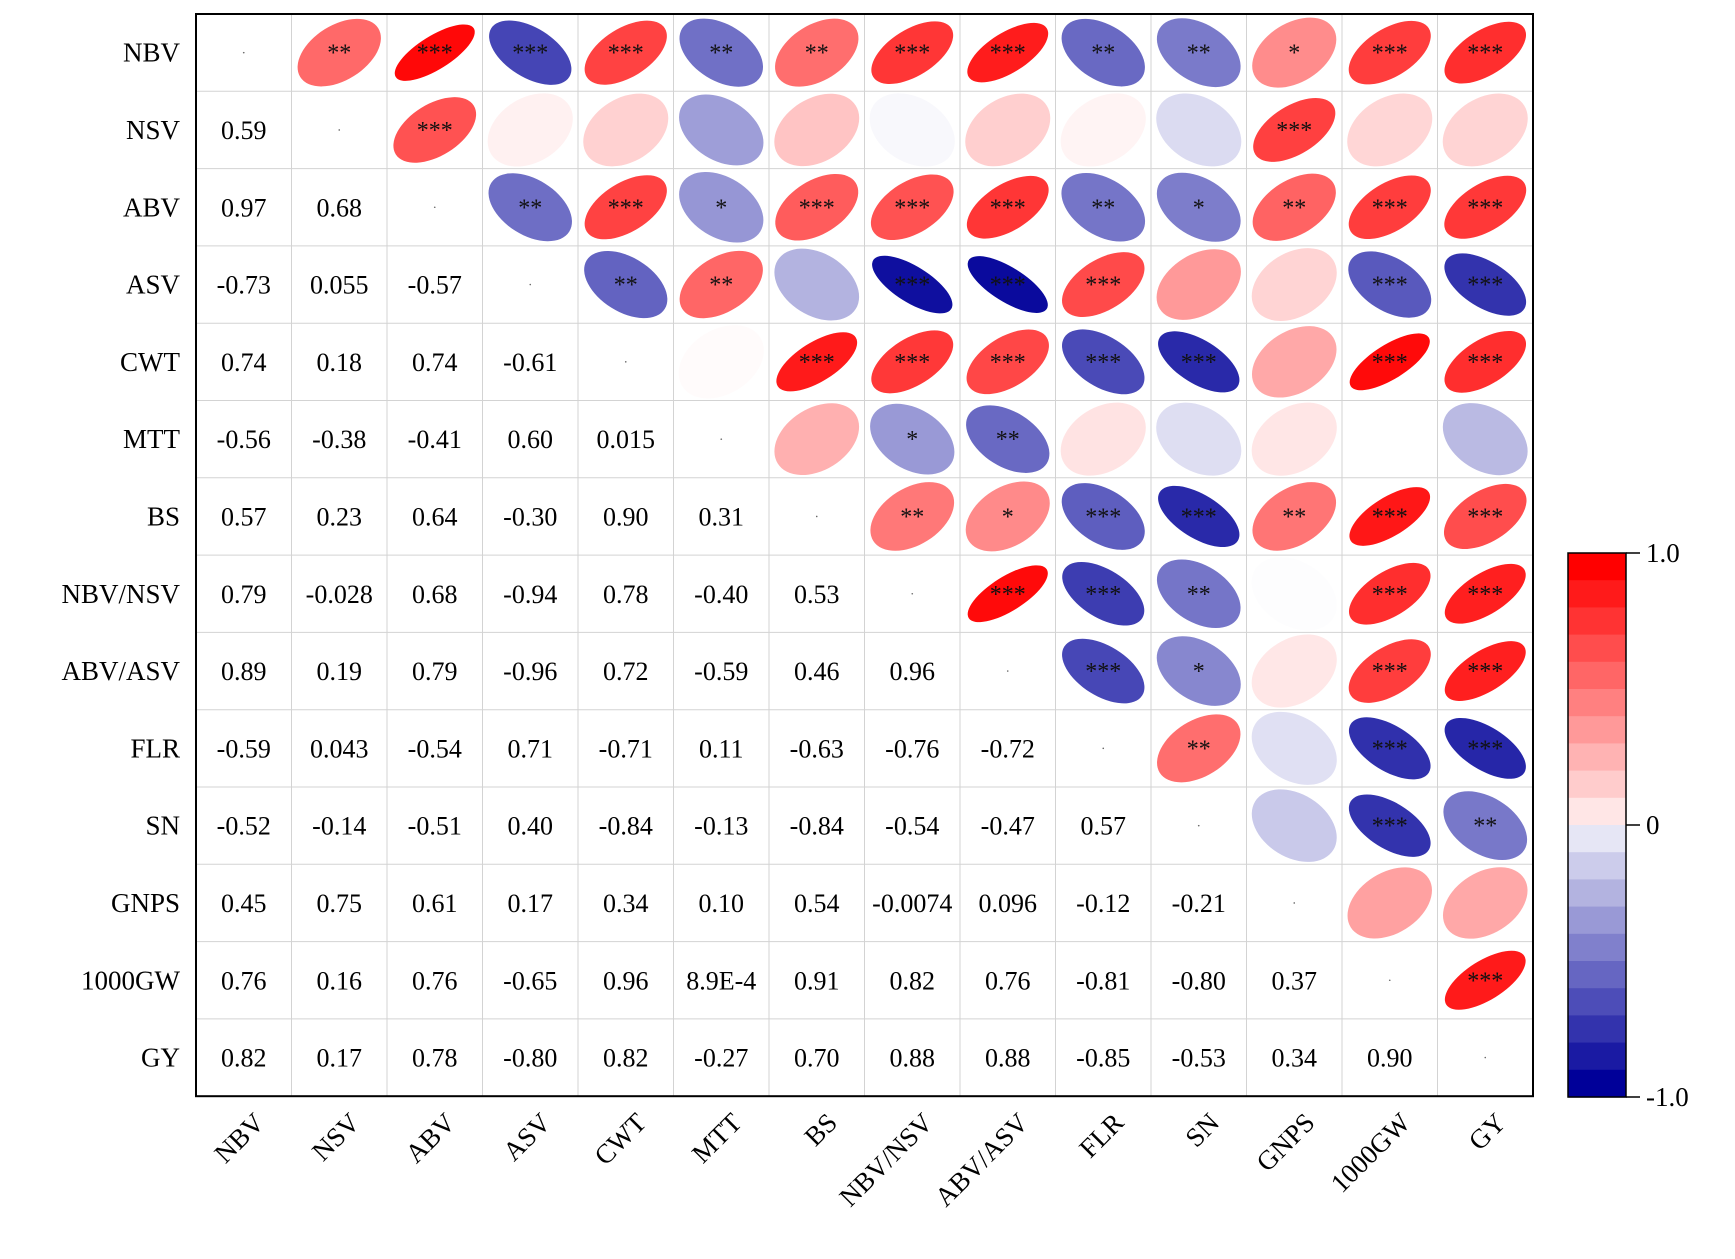 The height and width of the screenshot is (1259, 1735). I want to click on correlation-value: -0.96, so click(530, 671).